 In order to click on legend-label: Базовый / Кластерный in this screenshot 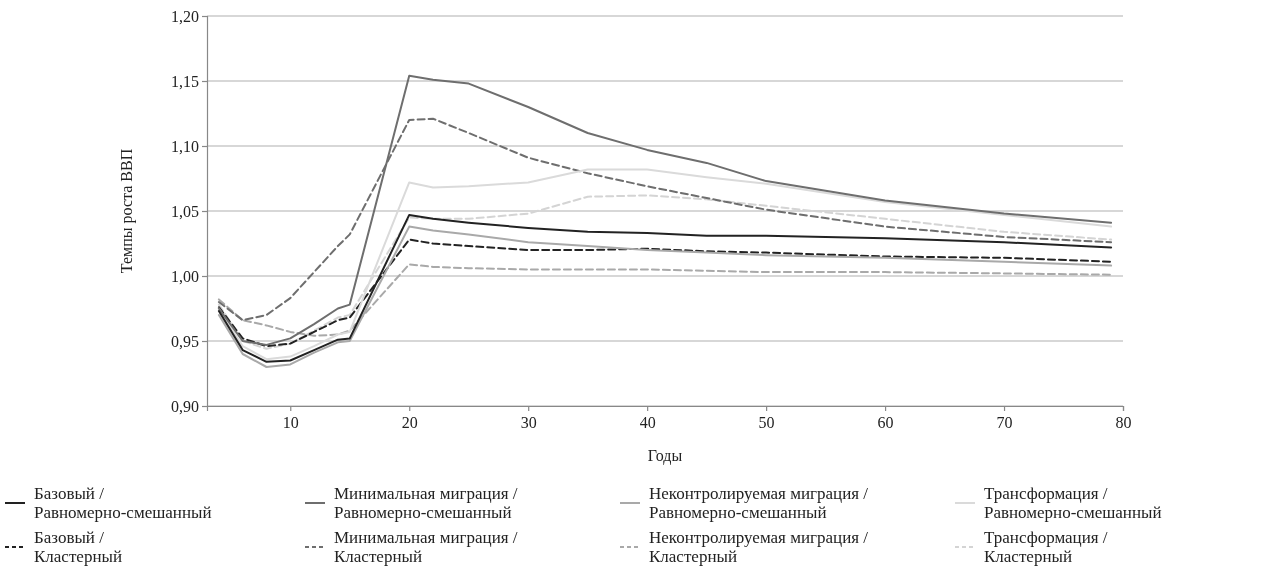, I will do `click(78, 547)`.